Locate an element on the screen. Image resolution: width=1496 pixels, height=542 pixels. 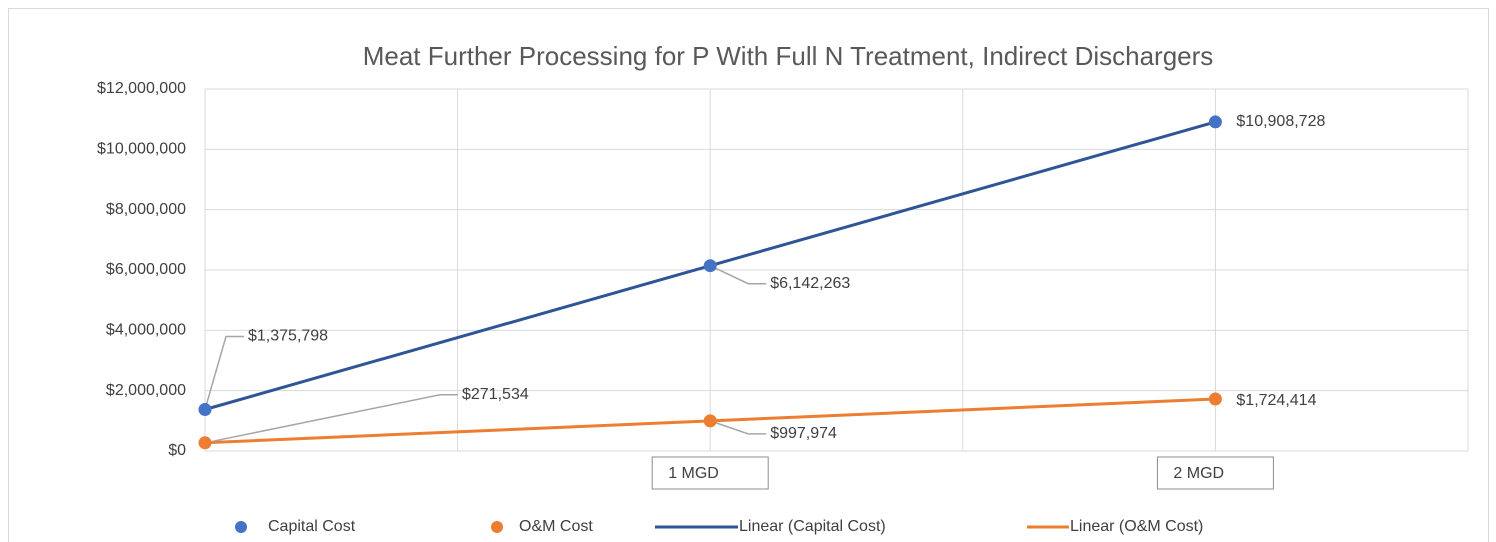
annotation: 2 MGD is located at coordinates (1198, 473).